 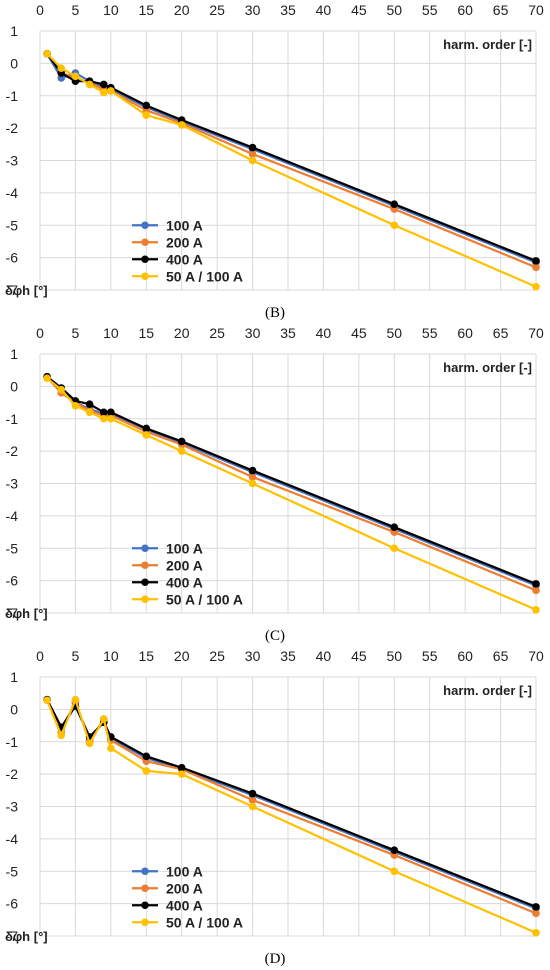 What do you see at coordinates (12, 904) in the screenshot?
I see `y-tick-label: -6` at bounding box center [12, 904].